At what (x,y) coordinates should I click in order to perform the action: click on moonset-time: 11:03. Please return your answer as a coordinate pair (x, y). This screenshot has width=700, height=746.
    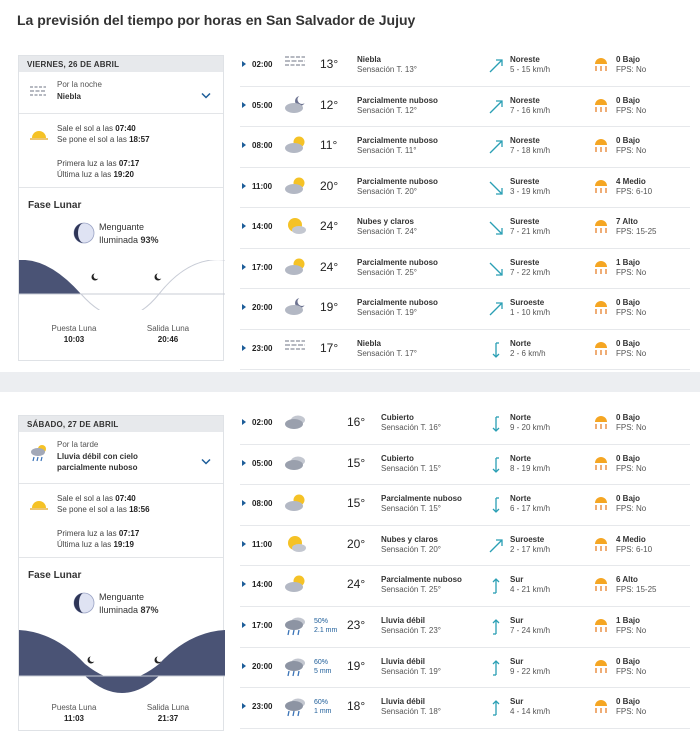
    Looking at the image, I should click on (74, 718).